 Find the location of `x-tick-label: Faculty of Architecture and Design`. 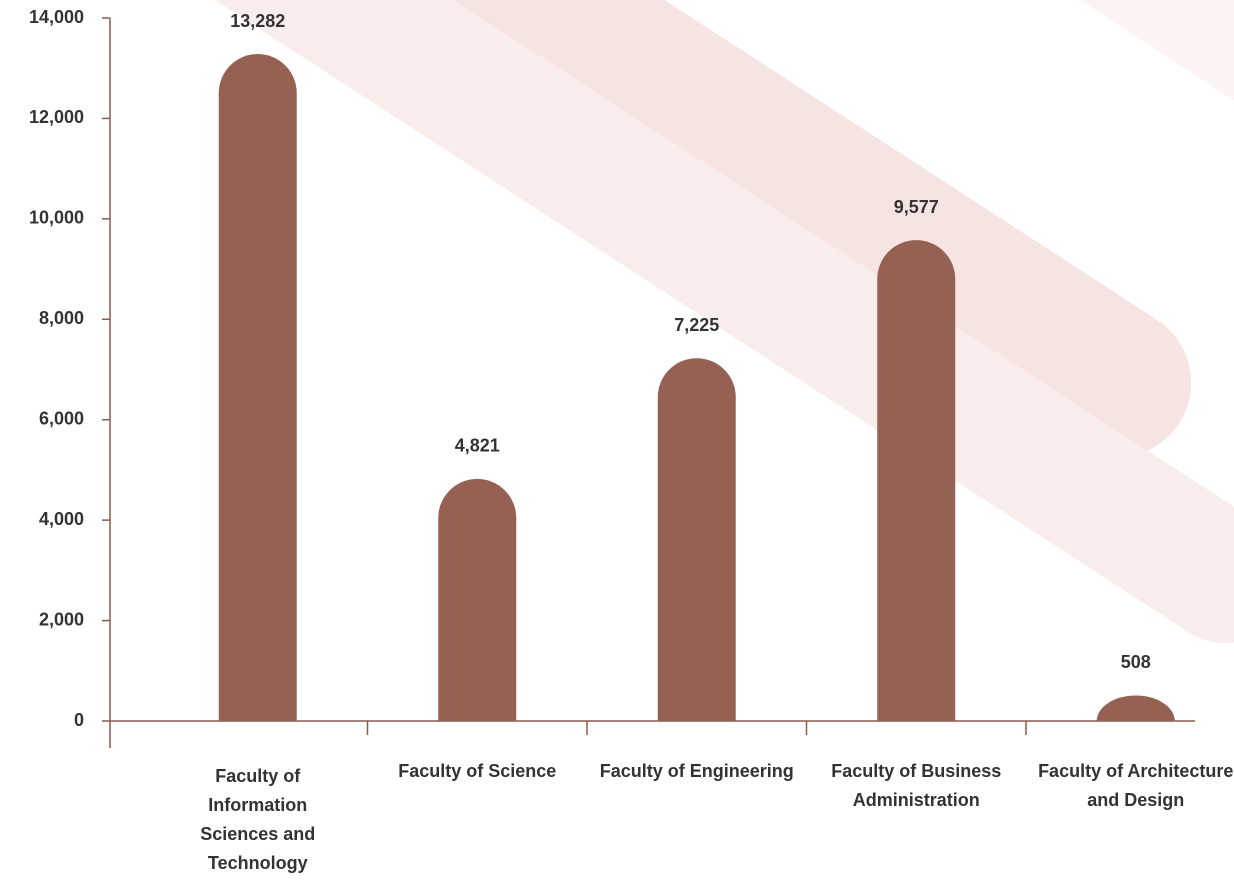

x-tick-label: Faculty of Architecture and Design is located at coordinates (1136, 785).